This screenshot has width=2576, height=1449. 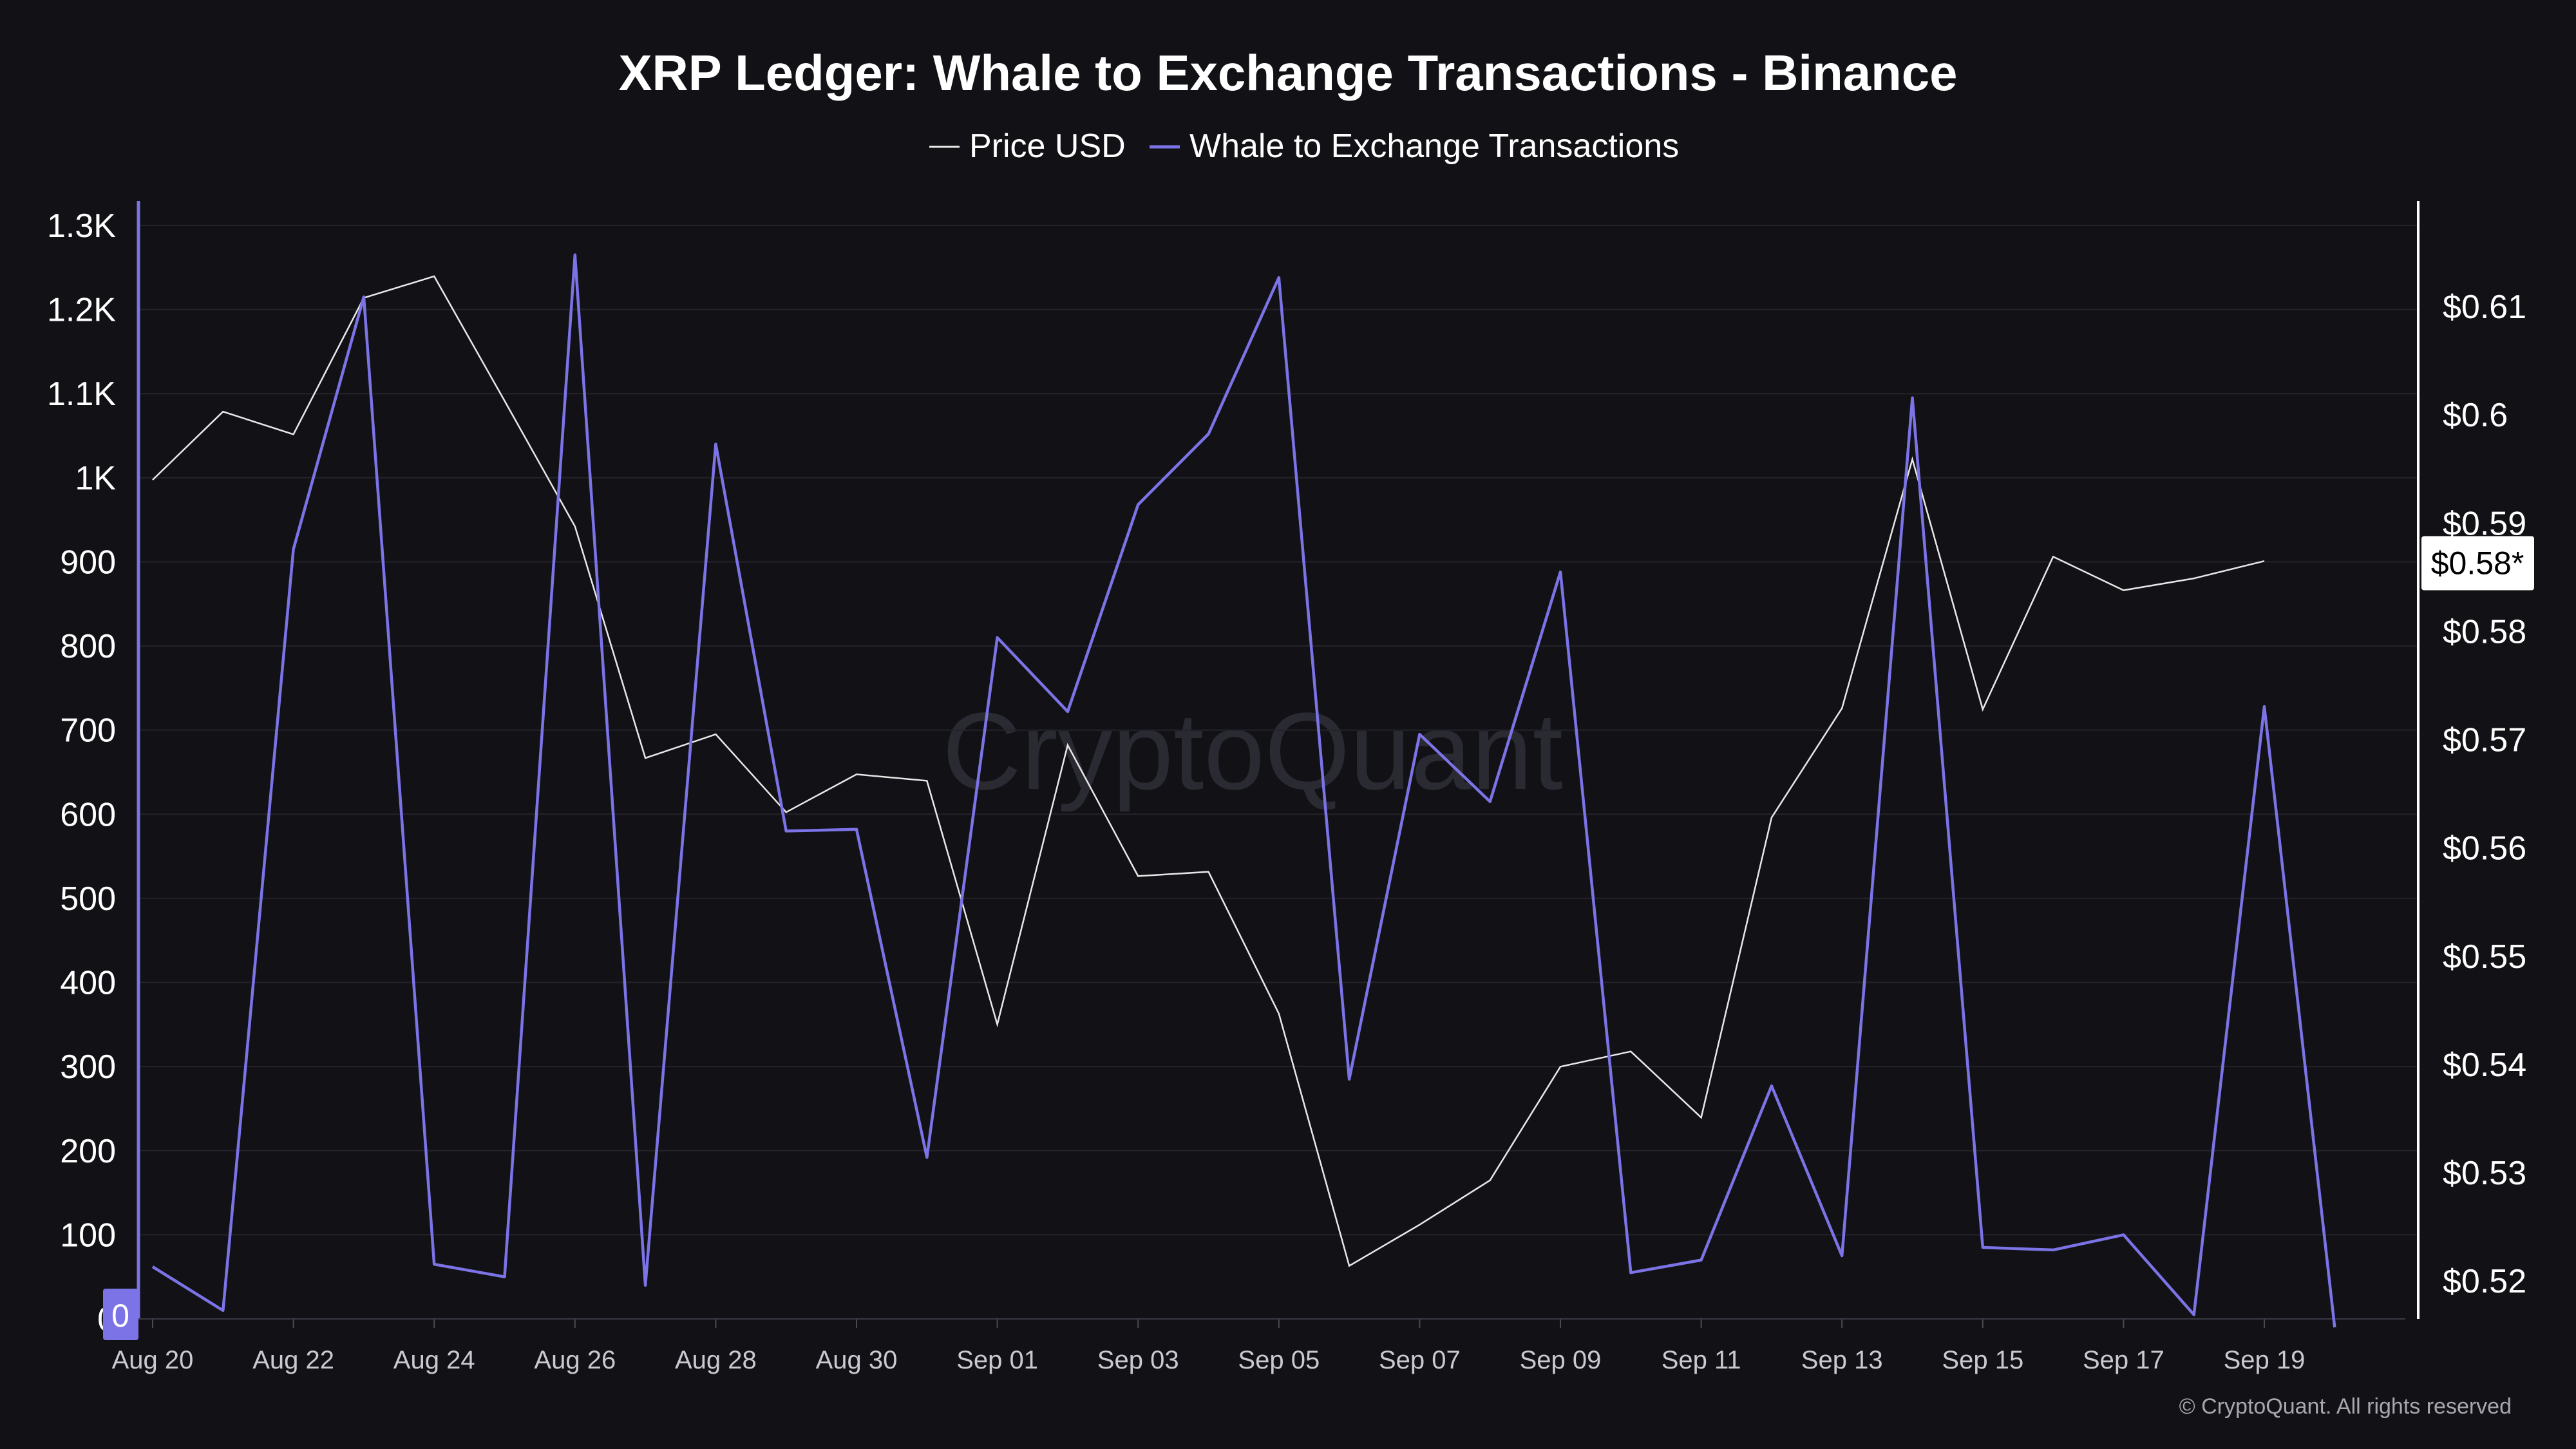 What do you see at coordinates (88, 899) in the screenshot?
I see `left-tick-label-5: 500` at bounding box center [88, 899].